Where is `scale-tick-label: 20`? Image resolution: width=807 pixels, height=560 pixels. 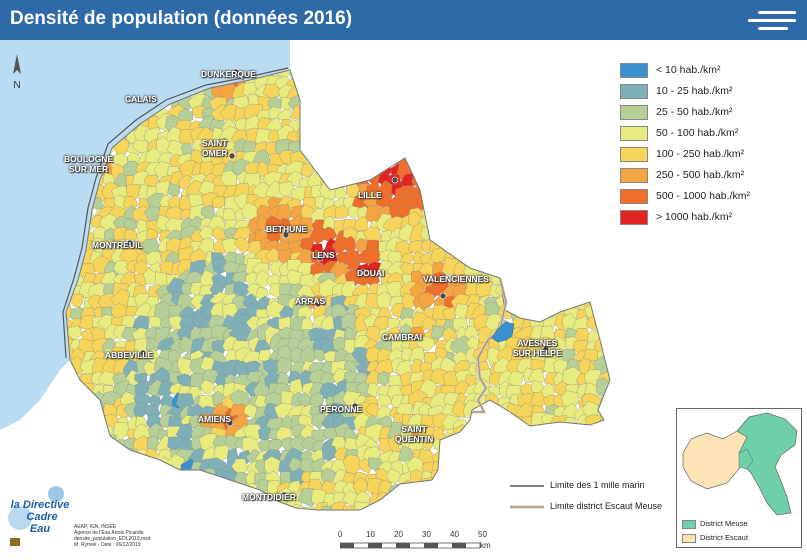 scale-tick-label: 20 is located at coordinates (398, 534).